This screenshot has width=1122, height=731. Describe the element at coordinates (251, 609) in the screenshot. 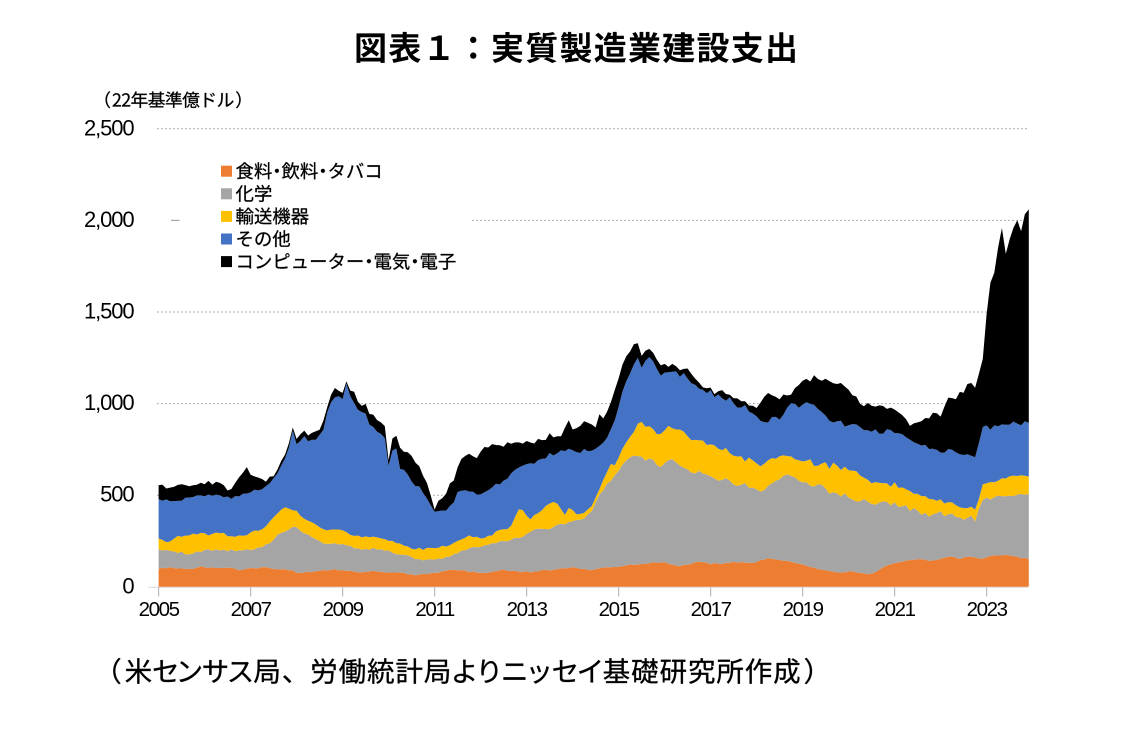

I see `svg-text: 2007` at that location.